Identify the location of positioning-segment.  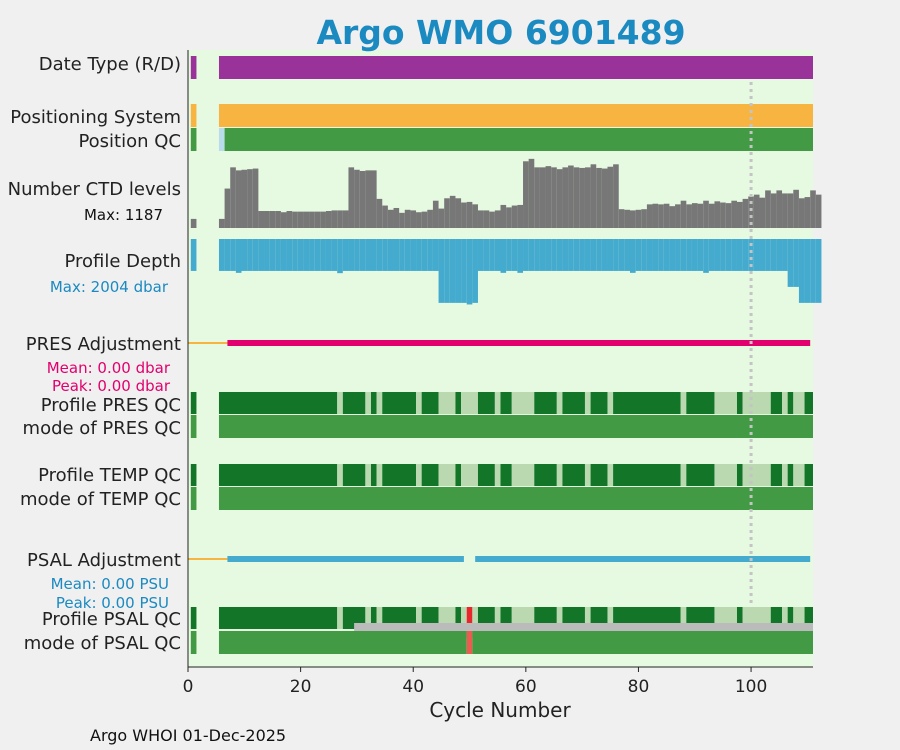
(515, 115).